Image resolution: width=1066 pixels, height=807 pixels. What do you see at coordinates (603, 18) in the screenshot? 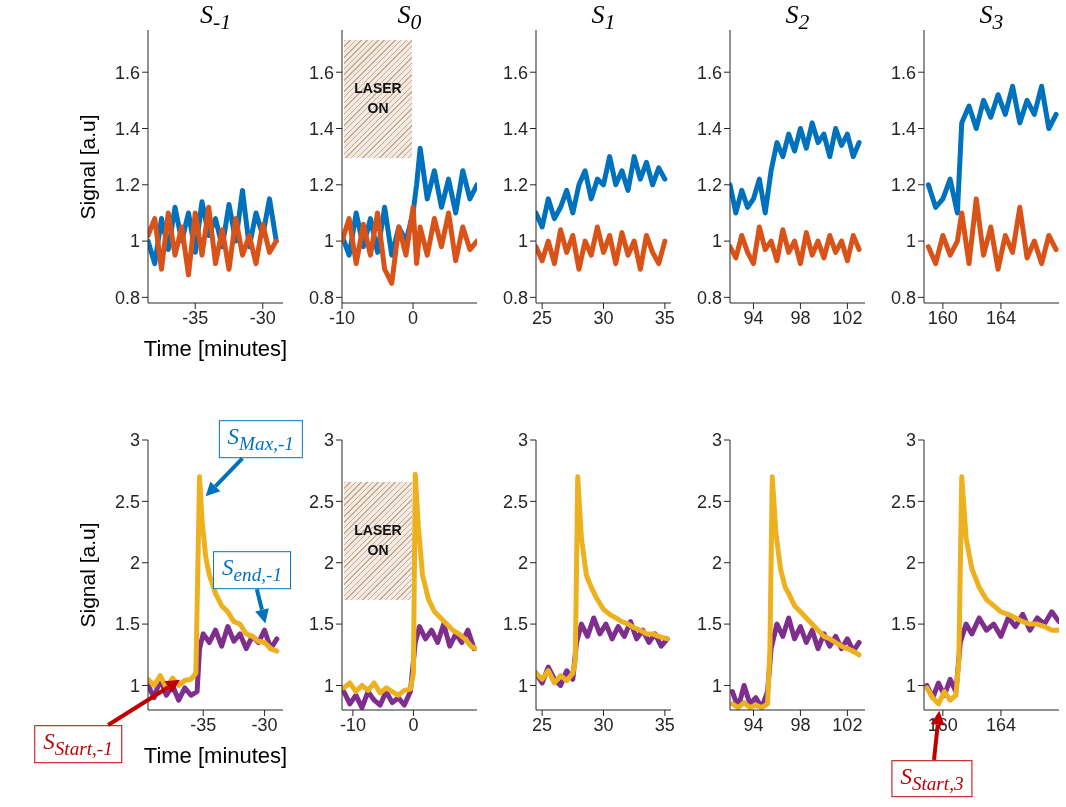
I see `chart-title: S$_{1}$` at bounding box center [603, 18].